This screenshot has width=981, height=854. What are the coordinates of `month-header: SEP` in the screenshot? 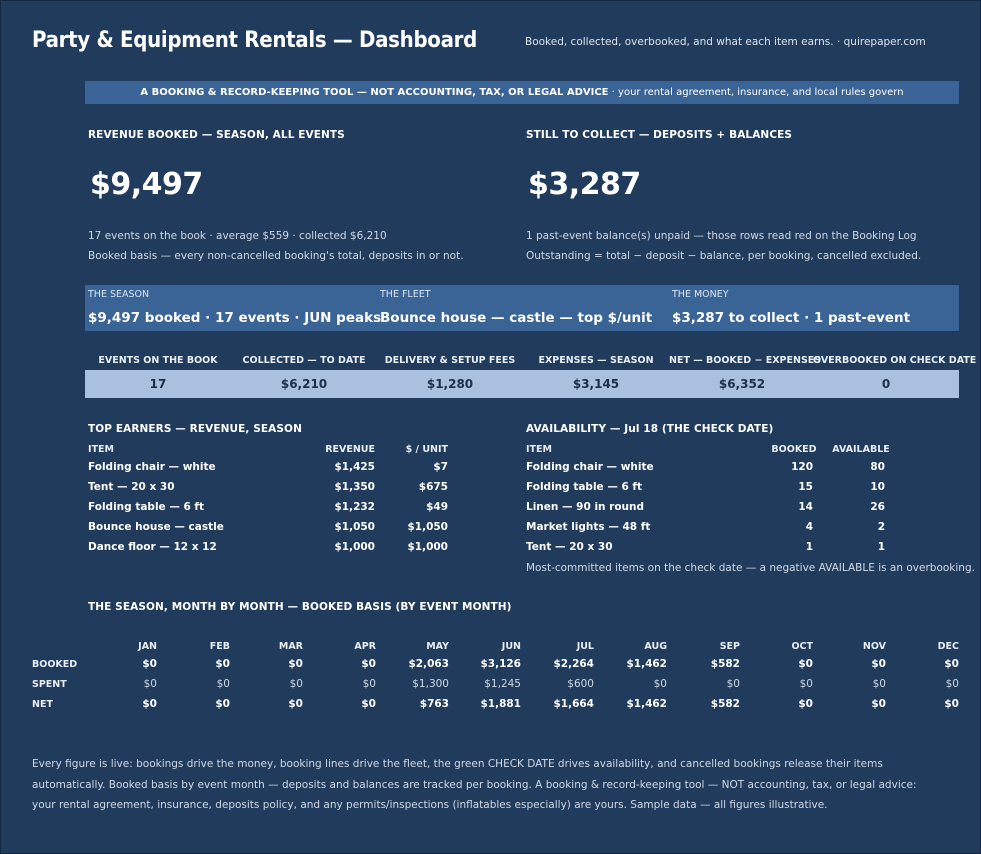 It's located at (729, 646).